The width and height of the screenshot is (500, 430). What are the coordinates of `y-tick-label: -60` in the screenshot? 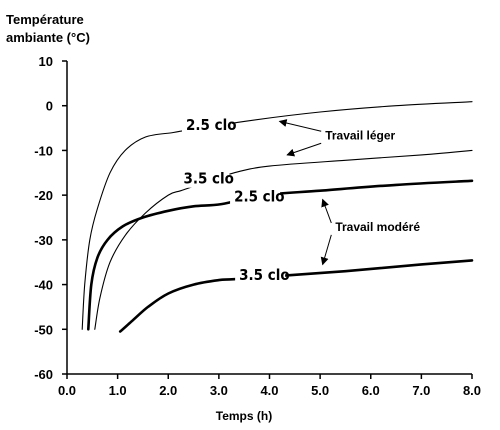 It's located at (43, 374).